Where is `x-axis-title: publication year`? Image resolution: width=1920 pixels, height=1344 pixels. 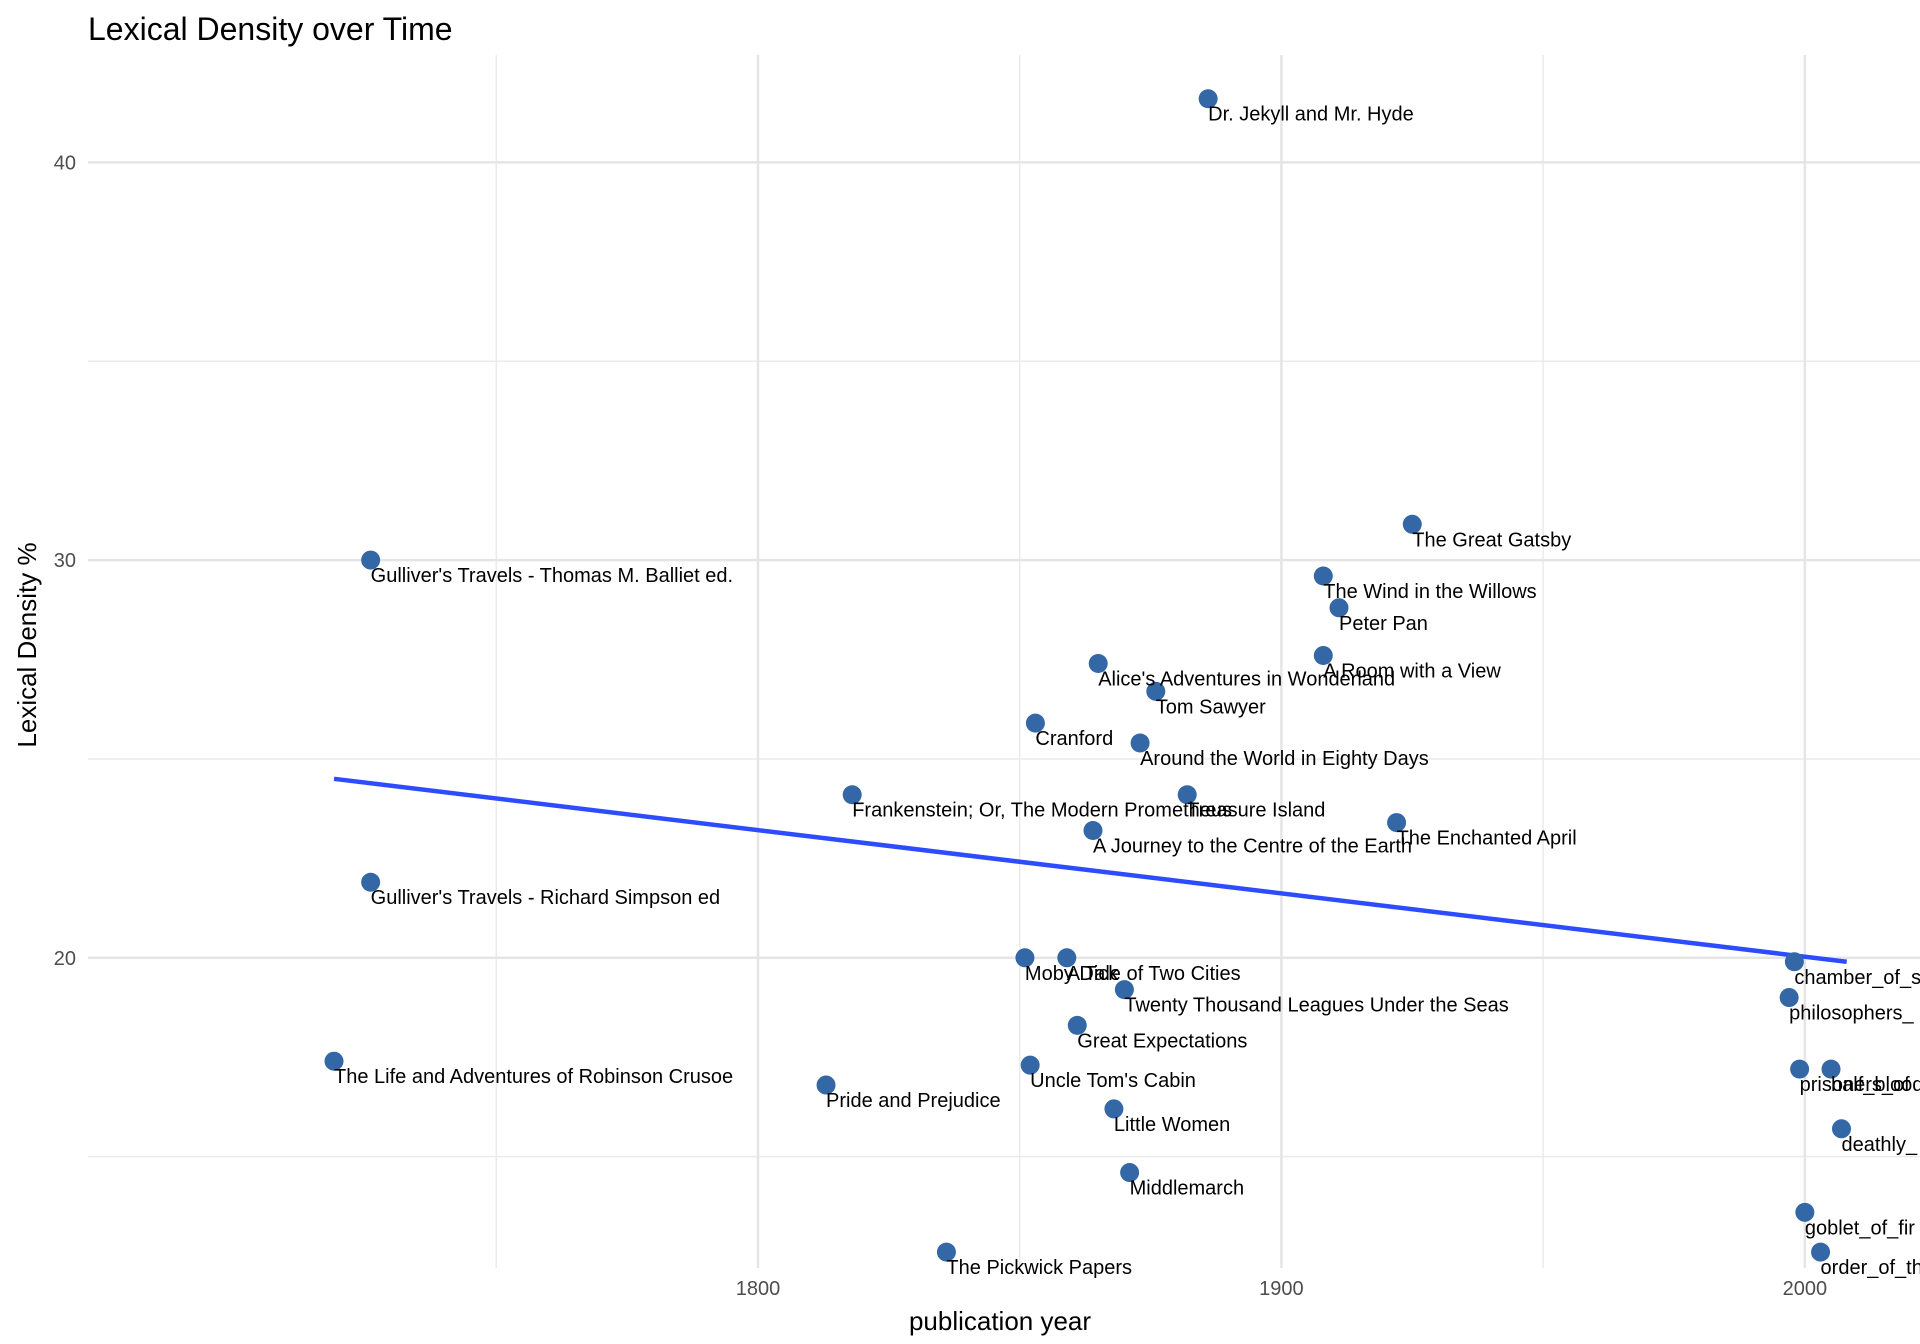
x-axis-title: publication year is located at coordinates (1000, 1321).